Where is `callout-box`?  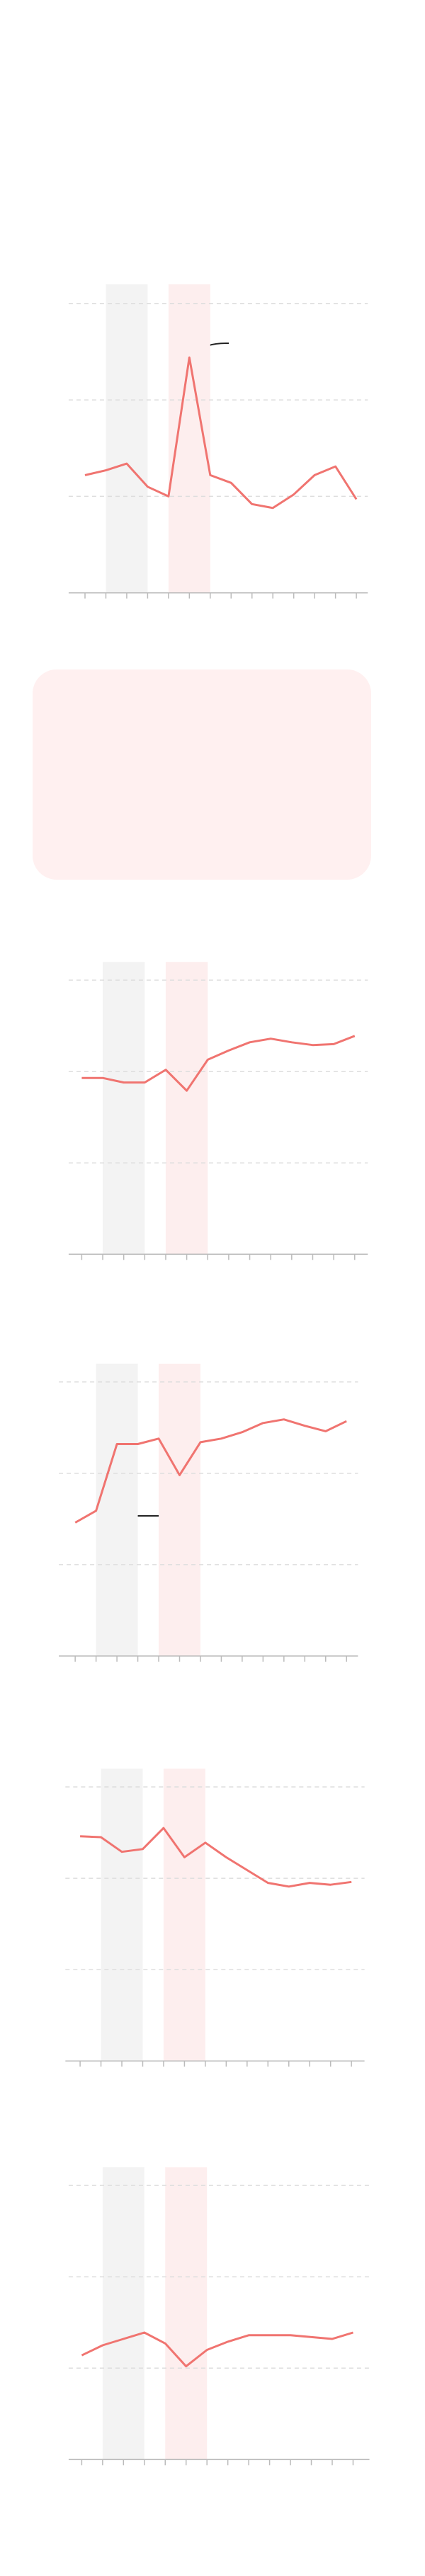
callout-box is located at coordinates (202, 775).